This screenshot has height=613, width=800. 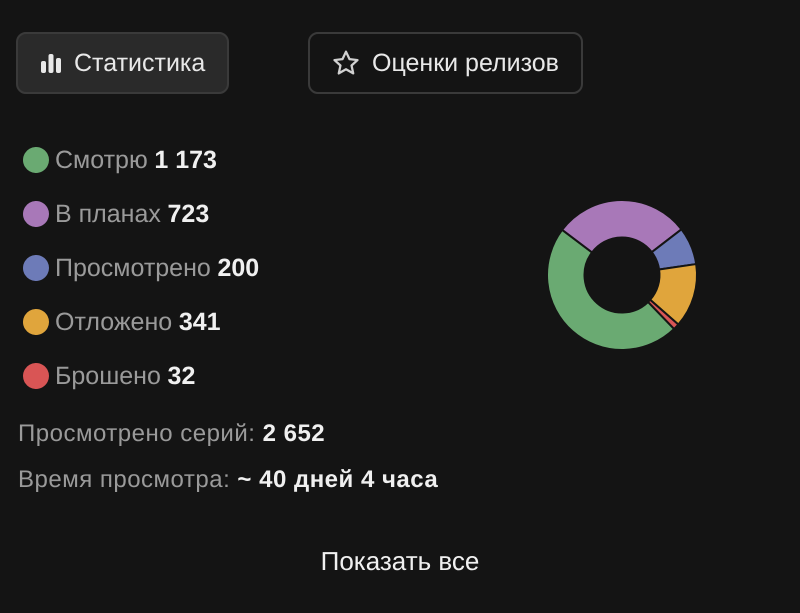 I want to click on legend-label: Просмотрено, so click(x=133, y=268).